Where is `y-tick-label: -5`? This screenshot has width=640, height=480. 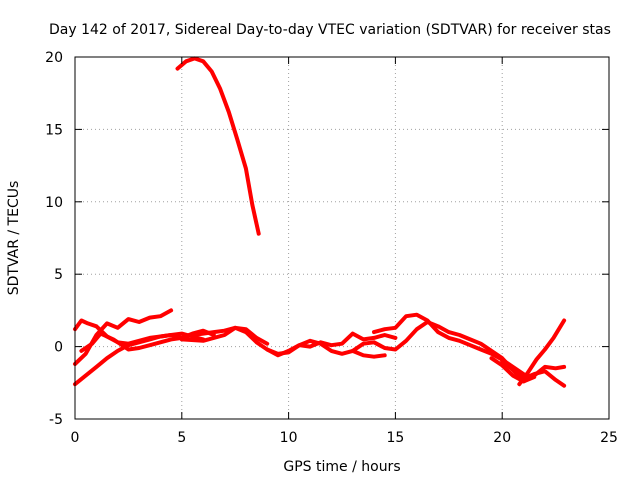
y-tick-label: -5 is located at coordinates (56, 420).